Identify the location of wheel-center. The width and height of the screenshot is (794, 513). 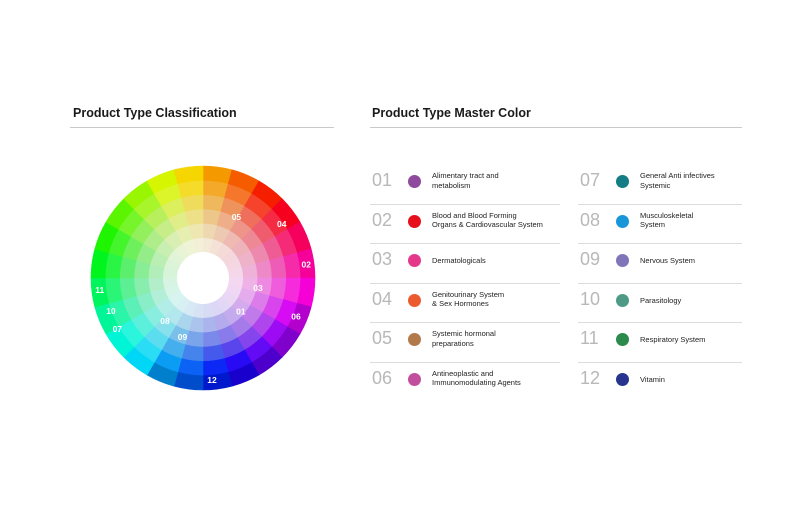
(203, 278).